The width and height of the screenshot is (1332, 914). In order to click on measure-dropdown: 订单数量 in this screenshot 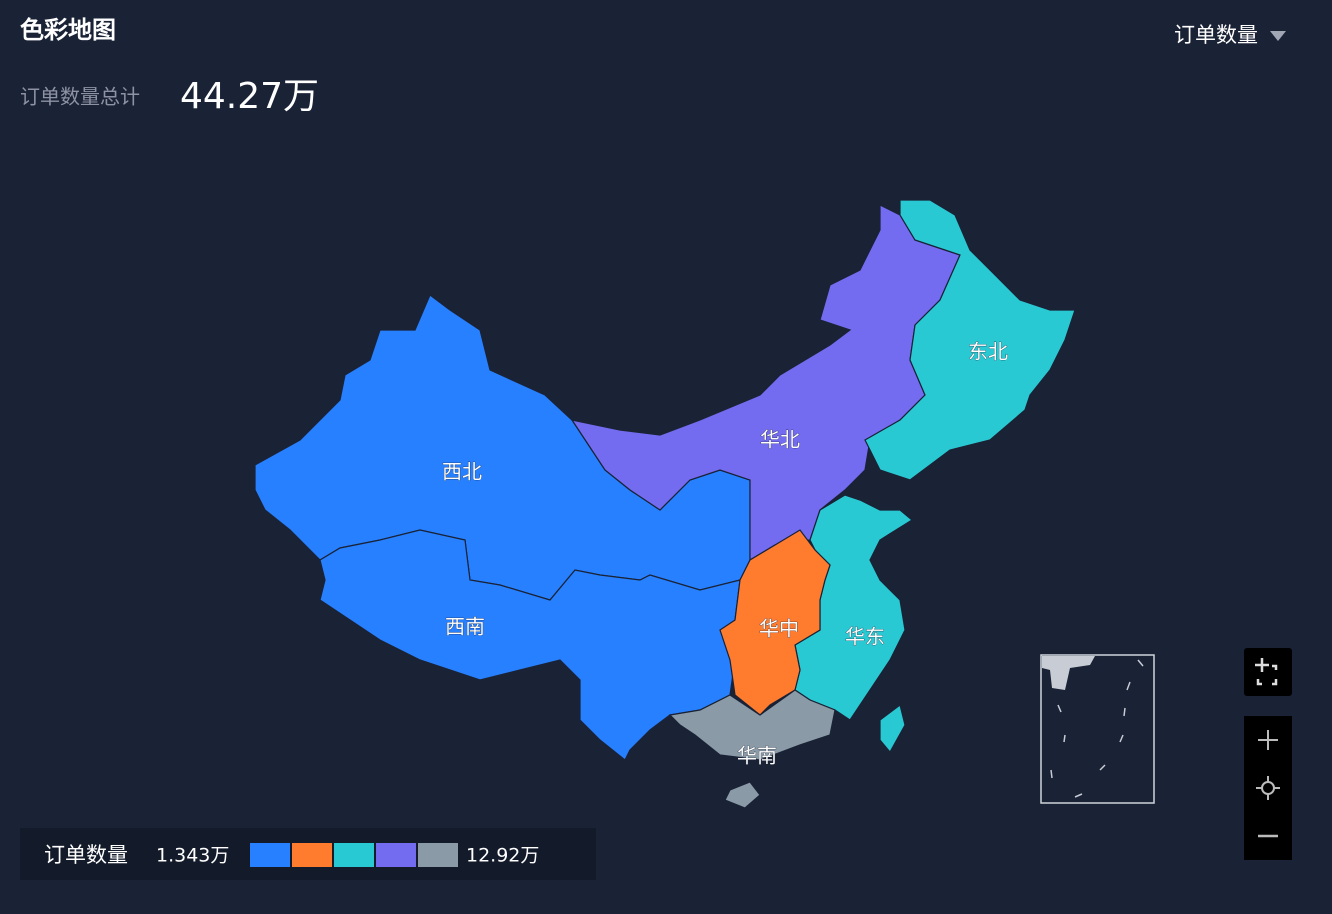, I will do `click(1230, 35)`.